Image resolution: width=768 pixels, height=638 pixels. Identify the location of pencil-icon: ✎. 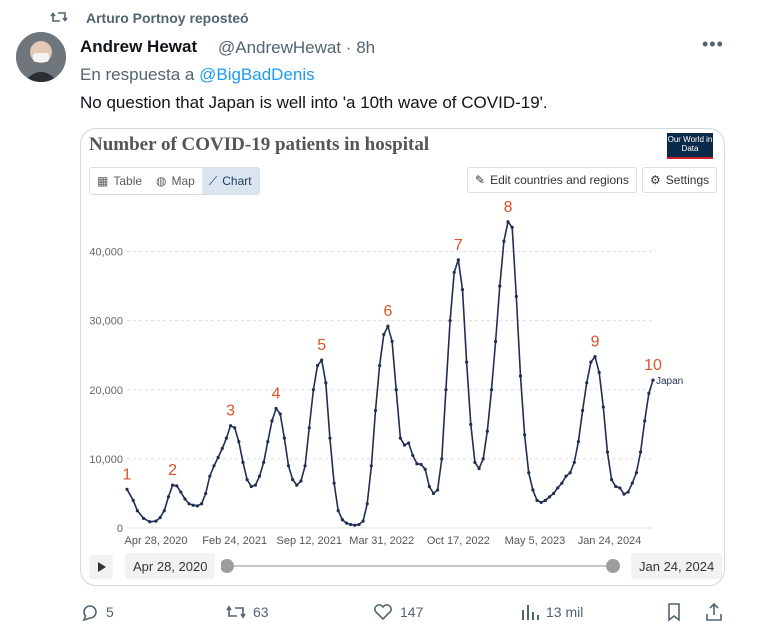
(480, 180).